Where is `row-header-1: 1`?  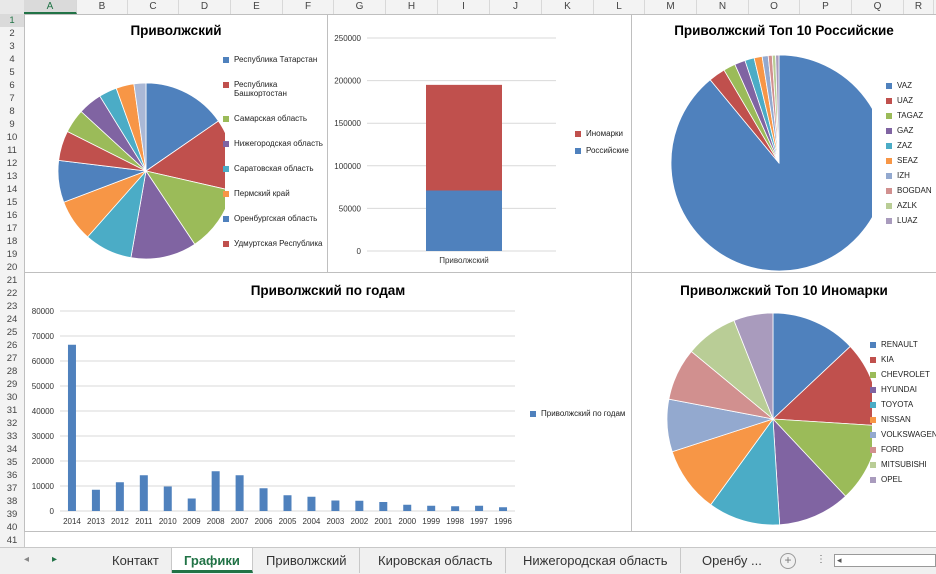 row-header-1: 1 is located at coordinates (12, 20).